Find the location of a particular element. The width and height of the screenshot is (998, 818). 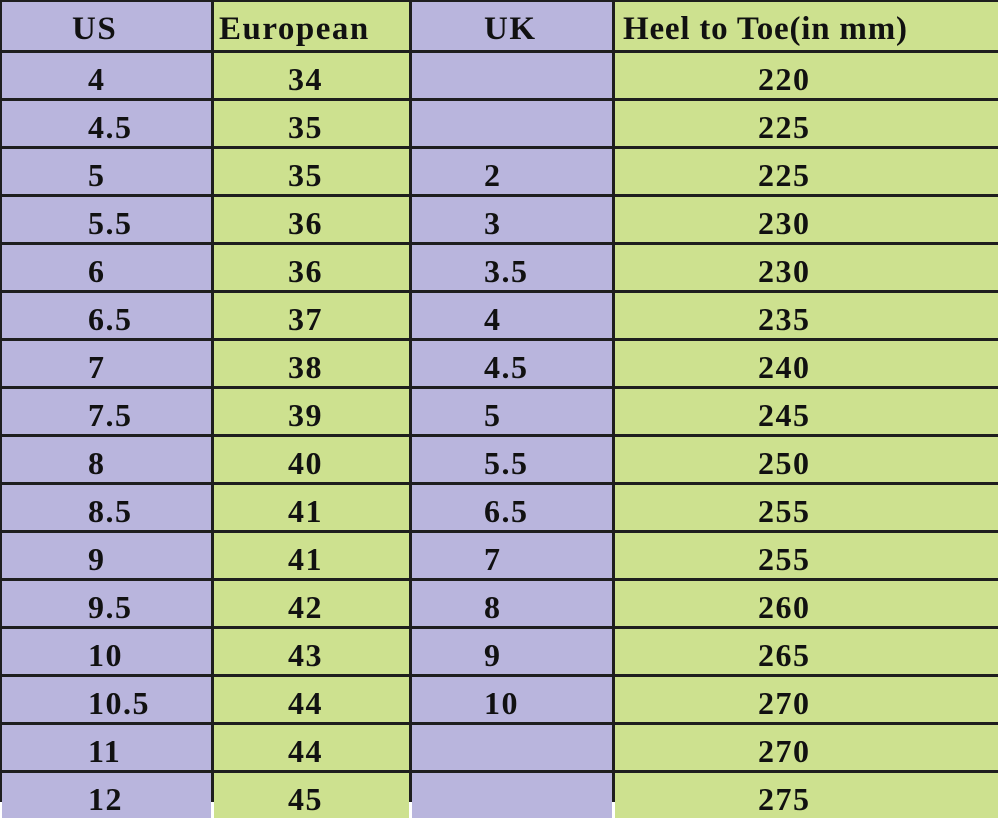

table-cell: 250 is located at coordinates (806, 459).